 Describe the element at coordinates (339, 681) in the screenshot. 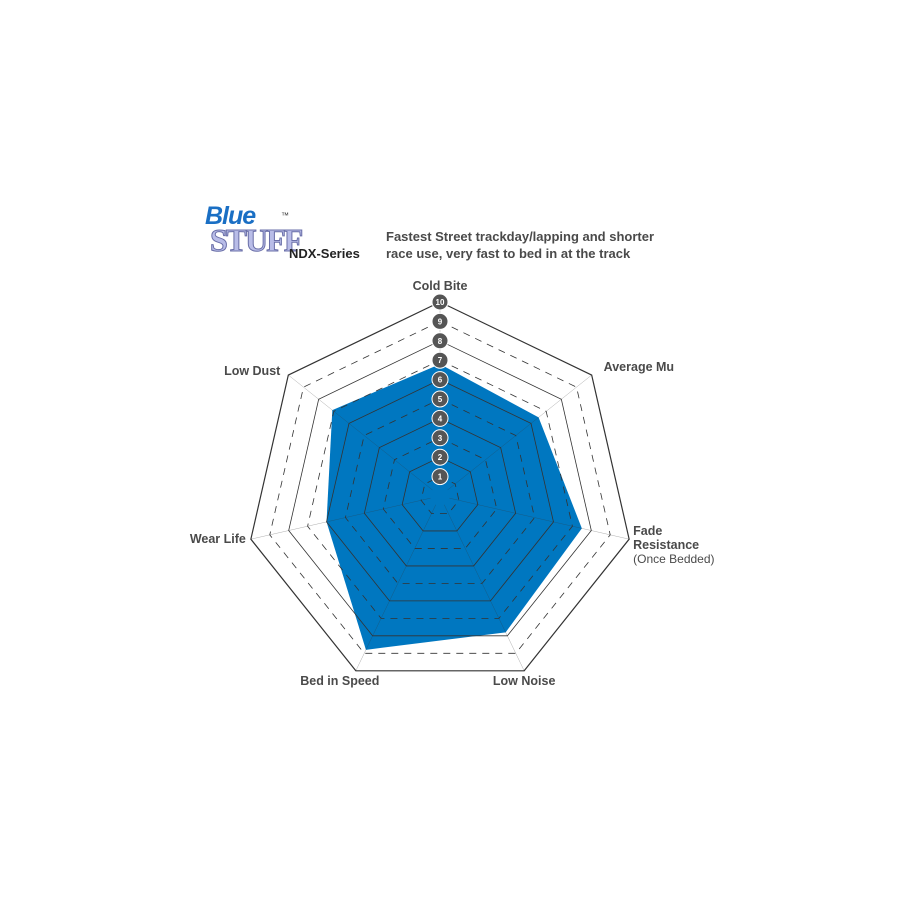

I see `axis-label-bed-in-speed: Bed in Speed` at that location.